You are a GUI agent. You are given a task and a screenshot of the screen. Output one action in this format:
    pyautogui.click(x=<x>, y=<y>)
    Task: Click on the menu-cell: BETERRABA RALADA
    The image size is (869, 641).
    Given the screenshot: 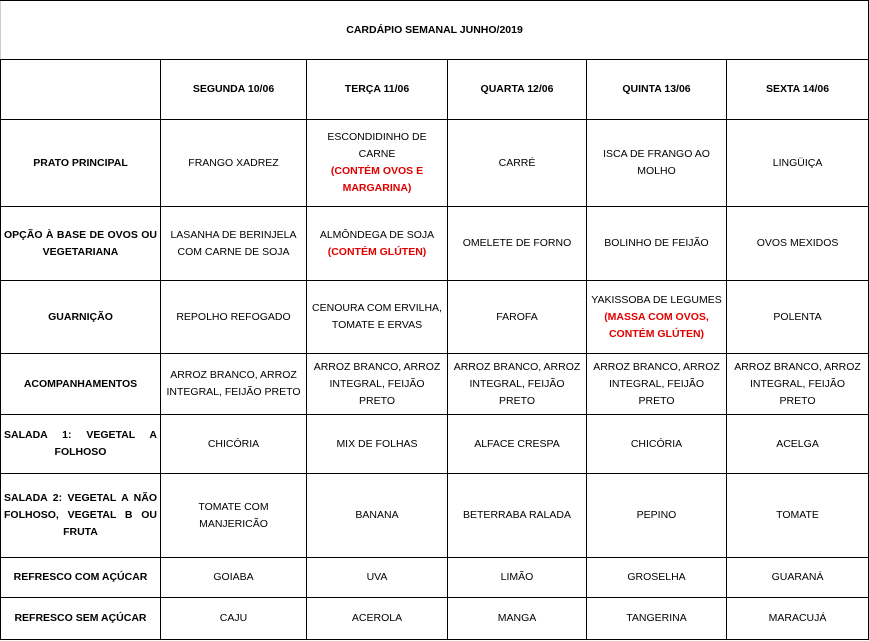 What is the action you would take?
    pyautogui.click(x=517, y=515)
    